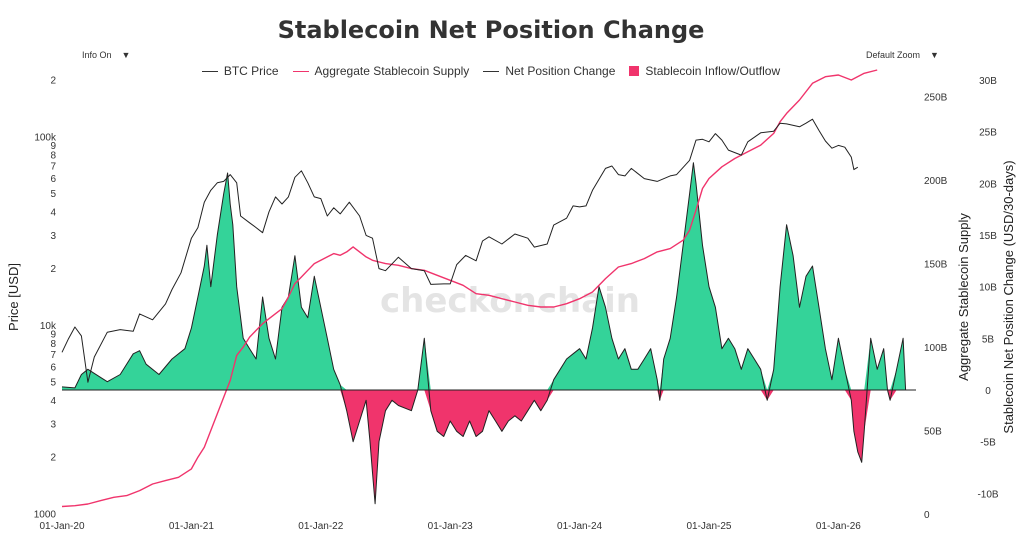 Image resolution: width=1024 pixels, height=560 pixels. Describe the element at coordinates (936, 265) in the screenshot. I see `supply-tick-label: 150B` at that location.